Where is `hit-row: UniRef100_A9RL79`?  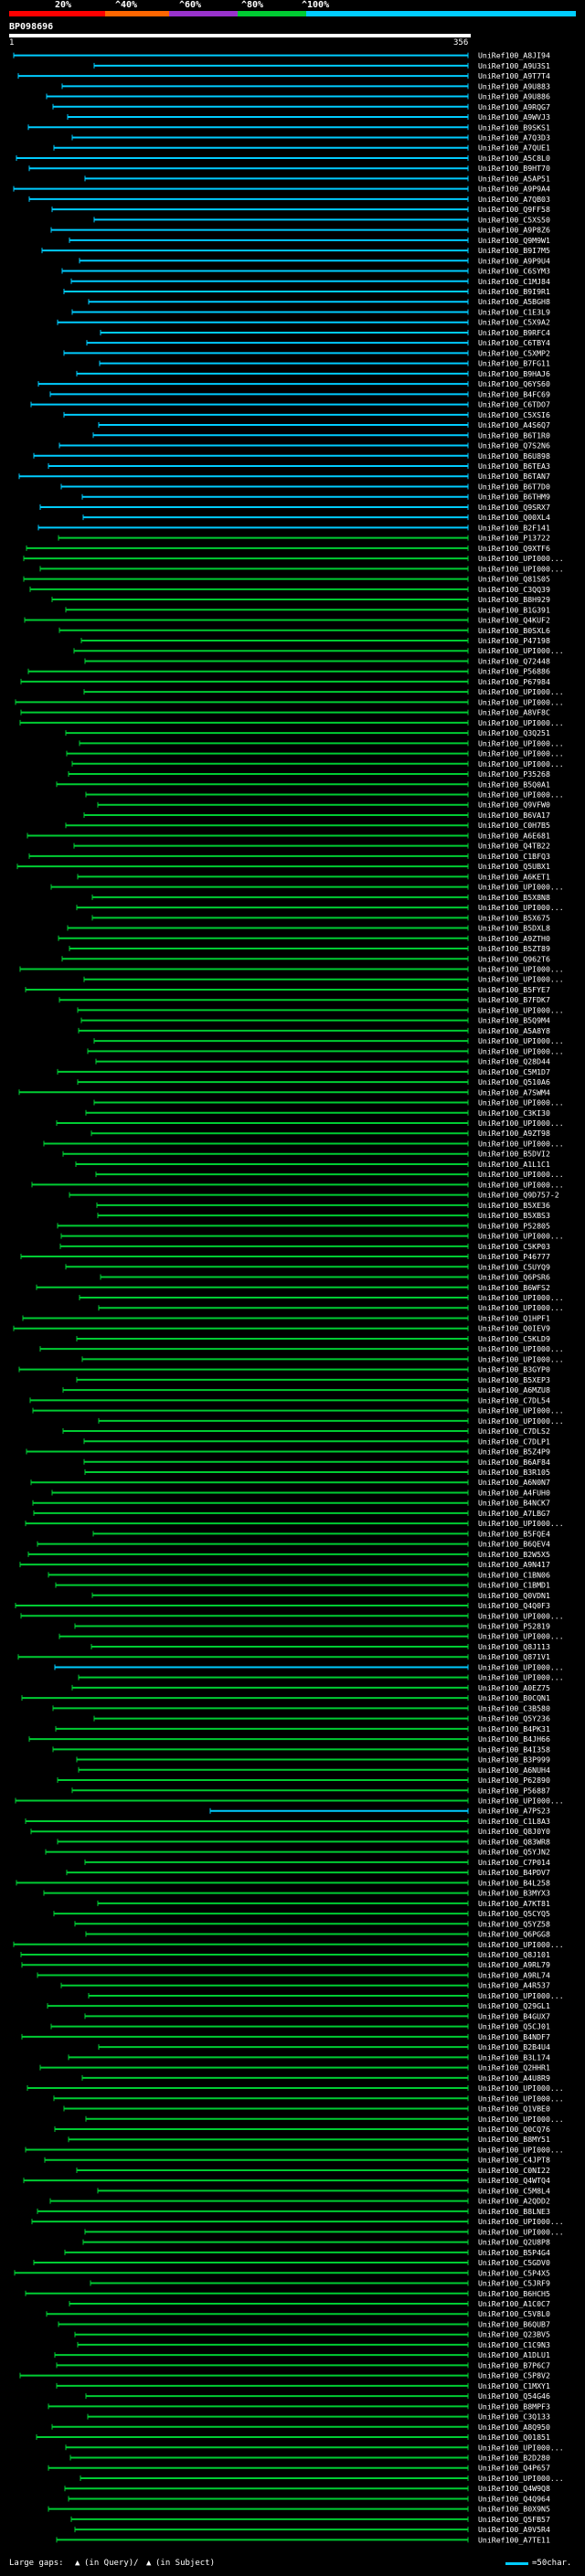
hit-row: UniRef100_A9RL79 is located at coordinates (285, 1964).